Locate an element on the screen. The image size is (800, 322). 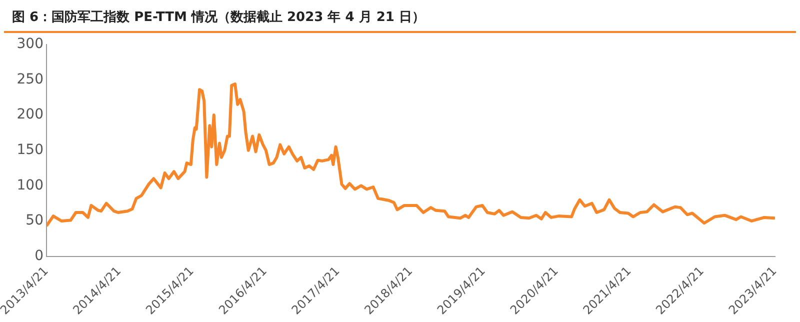
y-tick-label: 300 is located at coordinates (30, 44).